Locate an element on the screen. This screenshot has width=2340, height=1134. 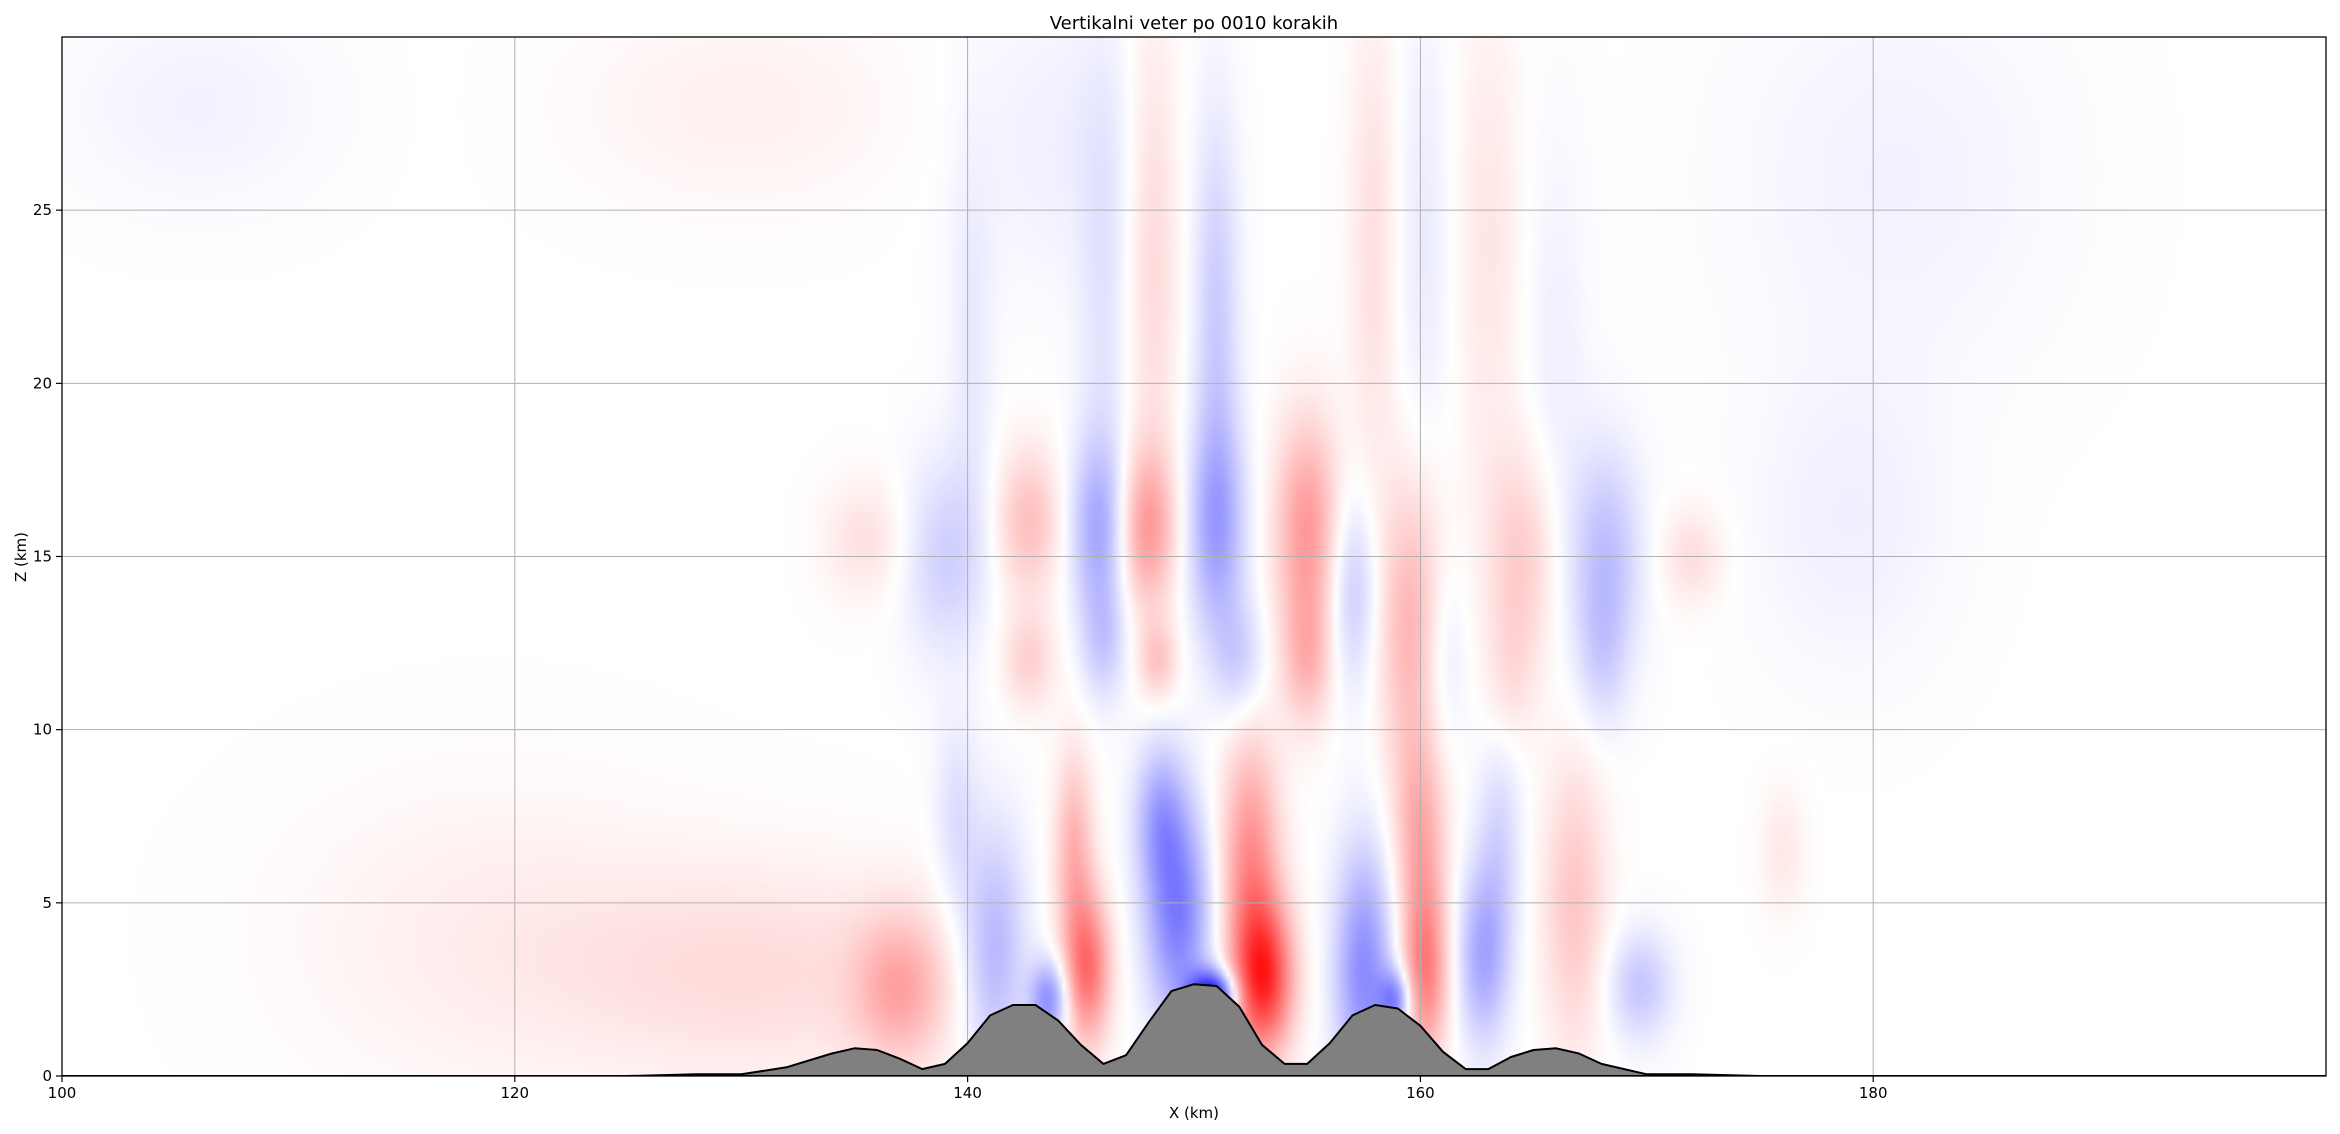
x-tick-label: 160 is located at coordinates (1420, 1093).